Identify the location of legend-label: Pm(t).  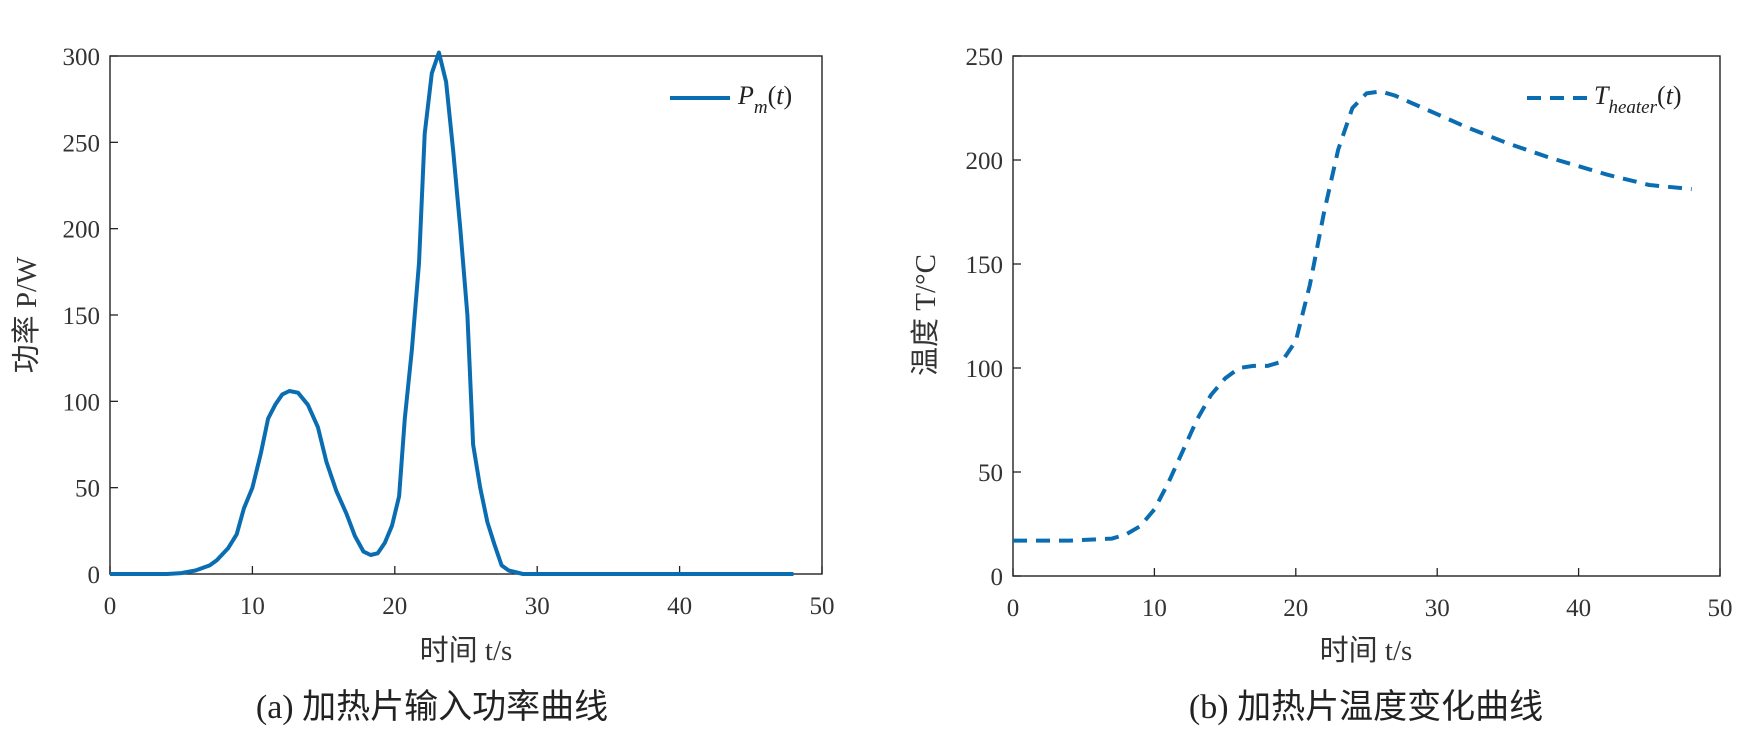
(764, 99).